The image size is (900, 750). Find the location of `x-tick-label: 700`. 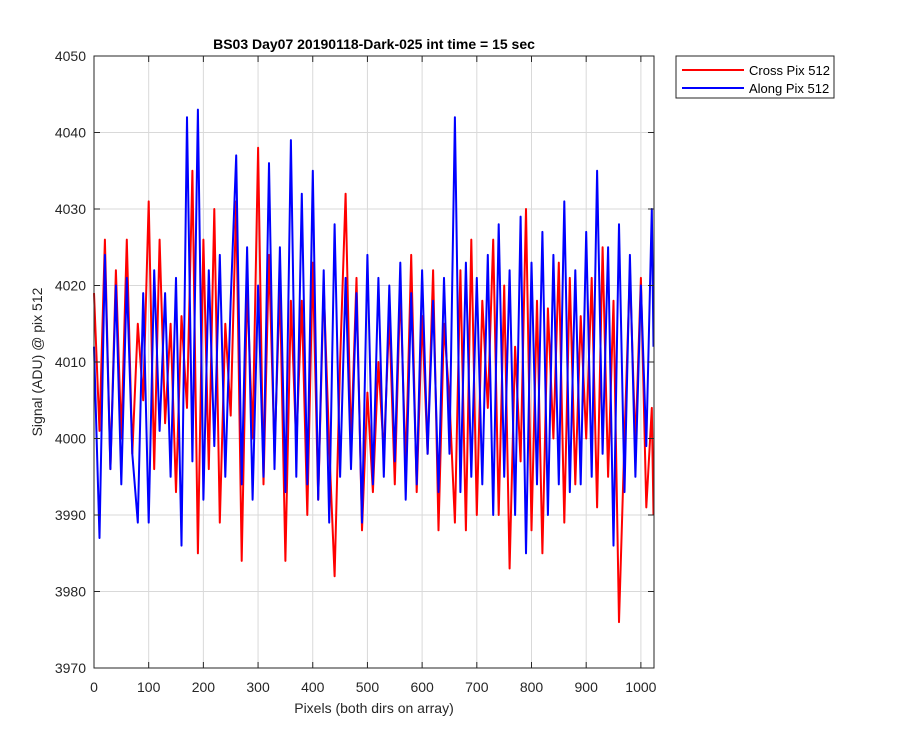

x-tick-label: 700 is located at coordinates (477, 687).